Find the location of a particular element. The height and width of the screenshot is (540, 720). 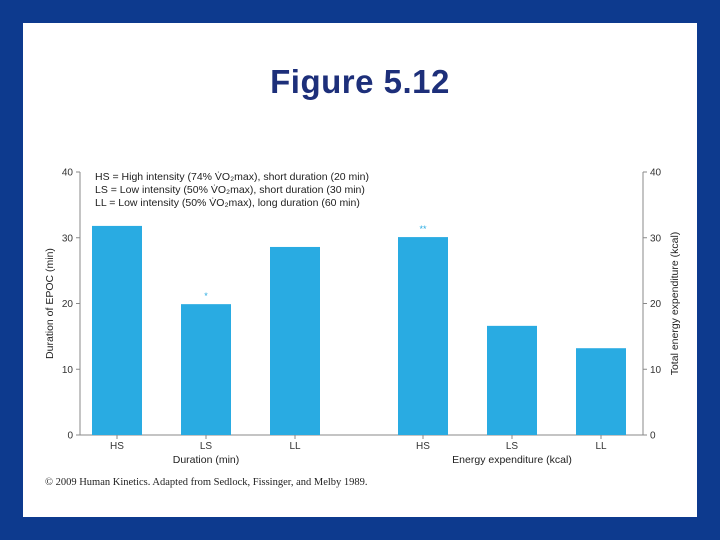

significance-marker: * is located at coordinates (206, 296).